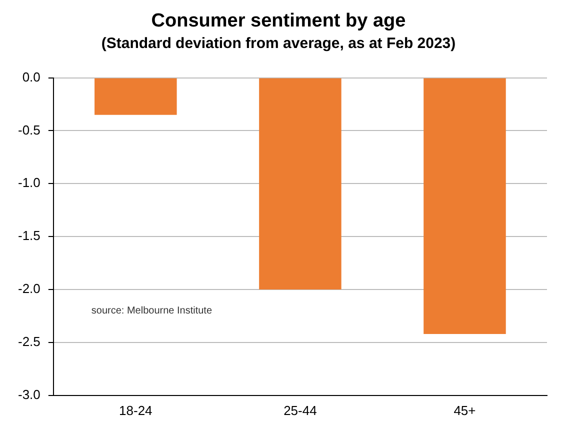  What do you see at coordinates (278, 43) in the screenshot?
I see `chart-subtitle: (Standard deviation from average, as at Feb 2023)` at bounding box center [278, 43].